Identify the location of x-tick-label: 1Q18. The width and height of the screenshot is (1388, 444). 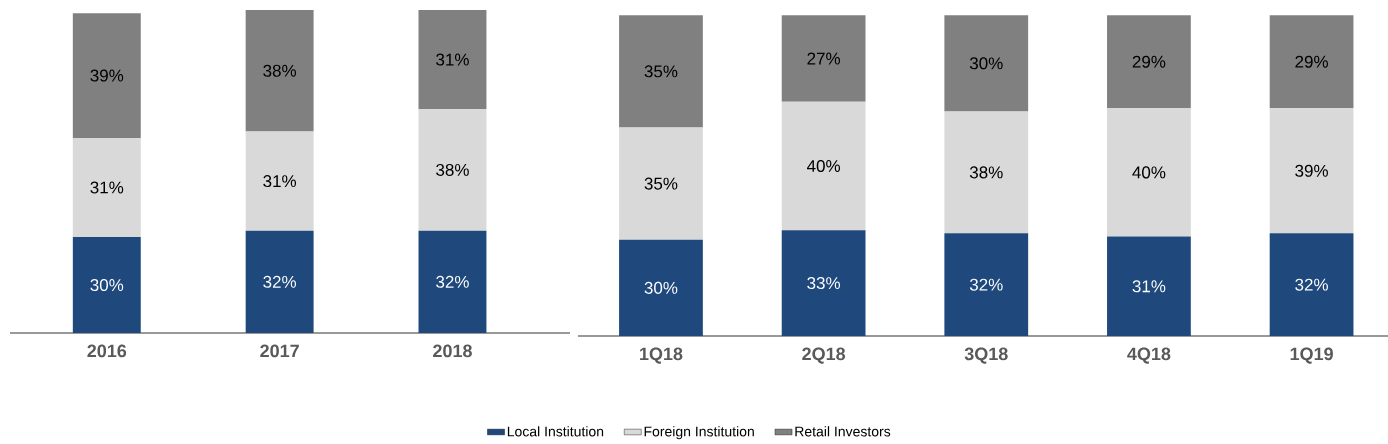
(661, 355).